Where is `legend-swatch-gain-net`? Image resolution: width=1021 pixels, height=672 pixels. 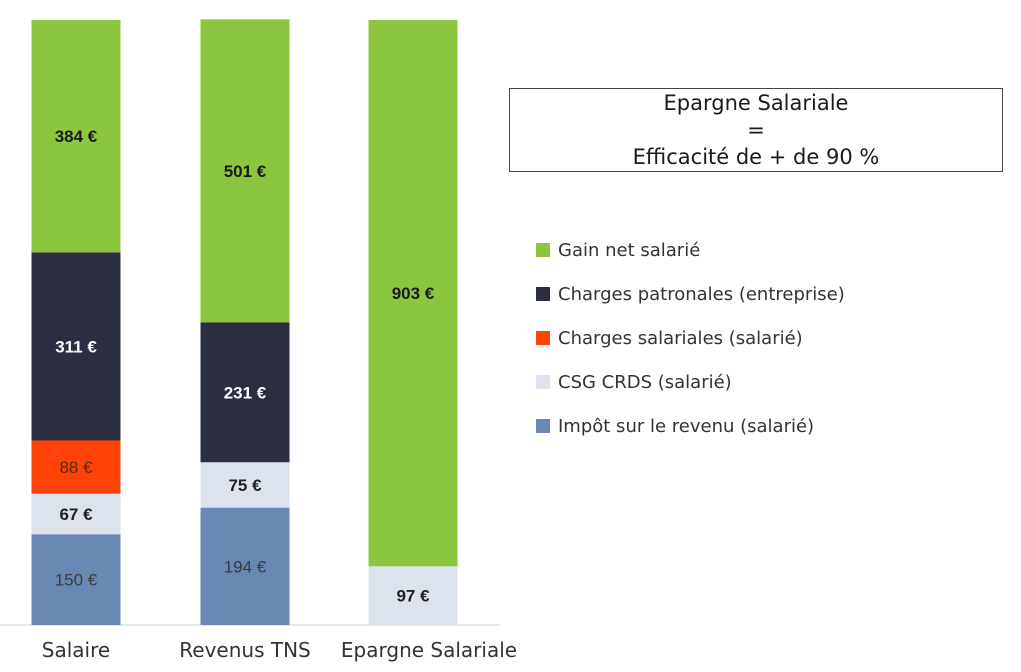 legend-swatch-gain-net is located at coordinates (543, 250).